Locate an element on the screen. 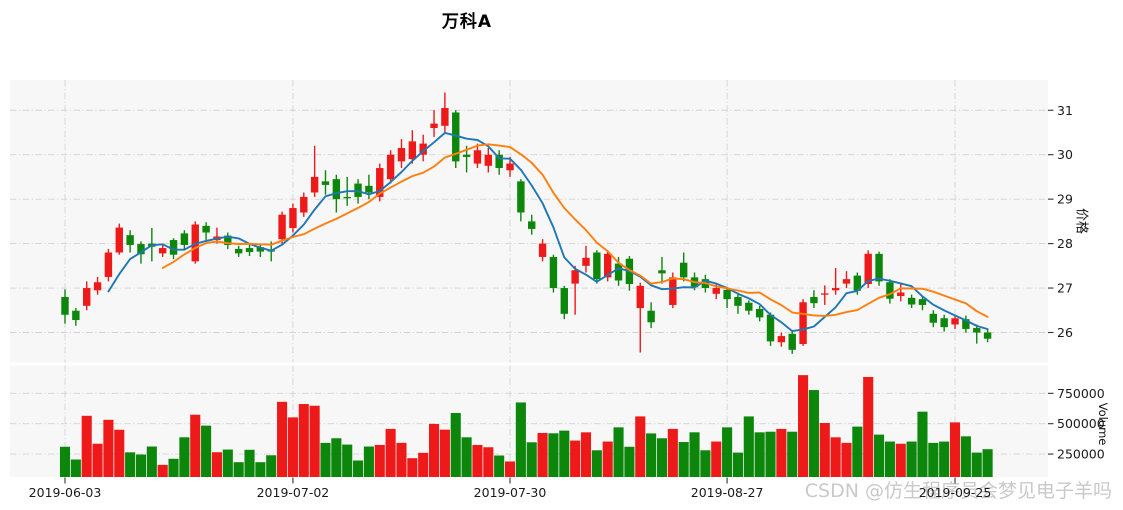  x-tick-label: 2019-09-25 is located at coordinates (955, 492).